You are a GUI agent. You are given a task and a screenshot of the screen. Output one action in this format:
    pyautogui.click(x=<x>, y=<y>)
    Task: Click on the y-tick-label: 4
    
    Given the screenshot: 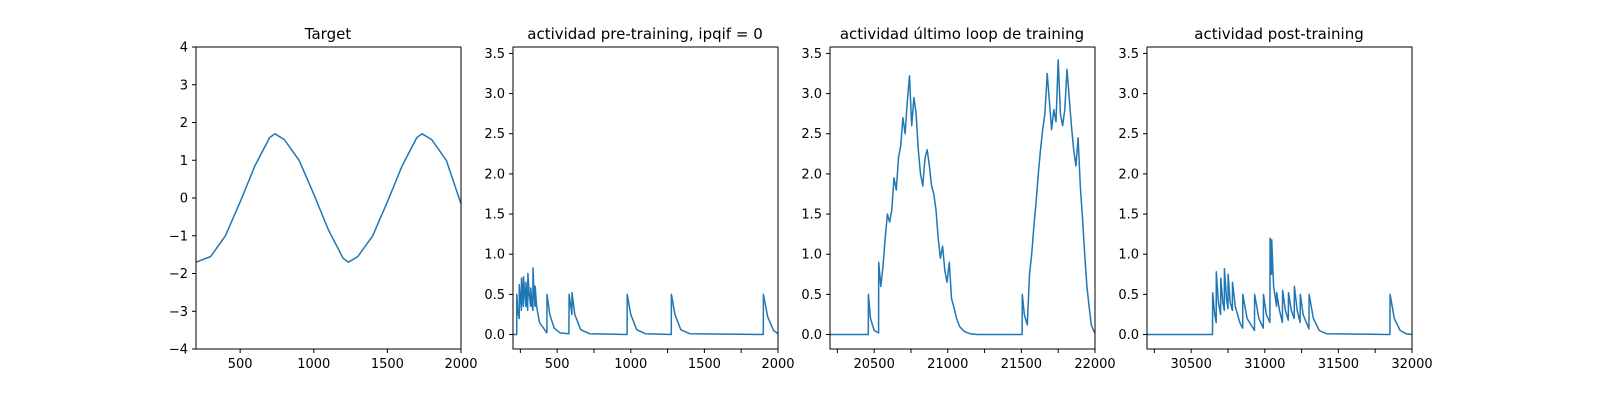 What is the action you would take?
    pyautogui.click(x=184, y=48)
    